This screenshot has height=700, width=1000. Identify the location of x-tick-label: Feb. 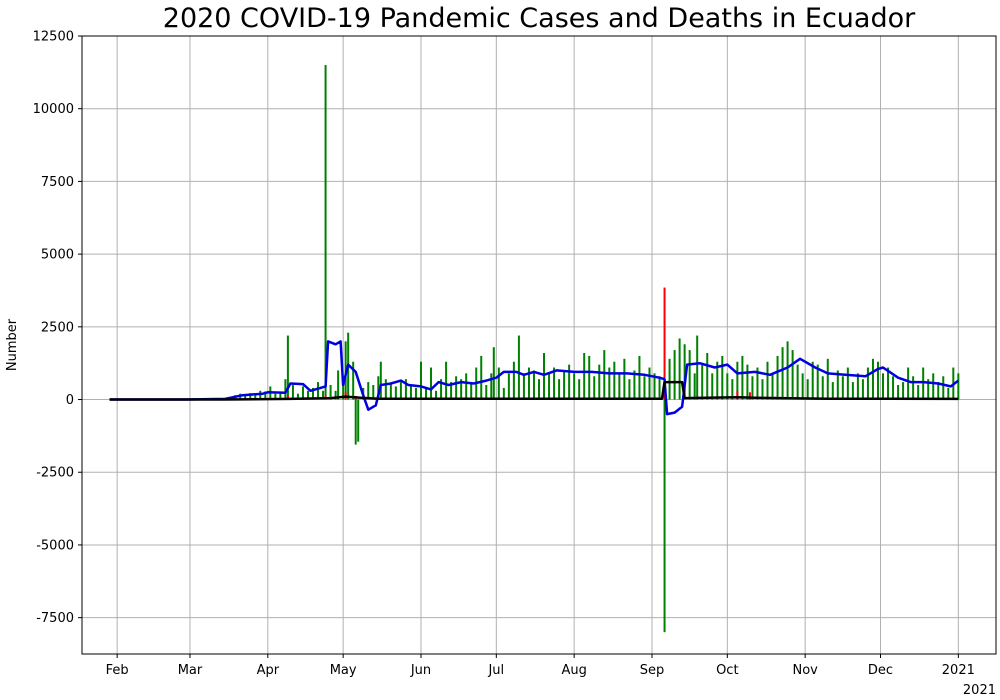
(117, 670).